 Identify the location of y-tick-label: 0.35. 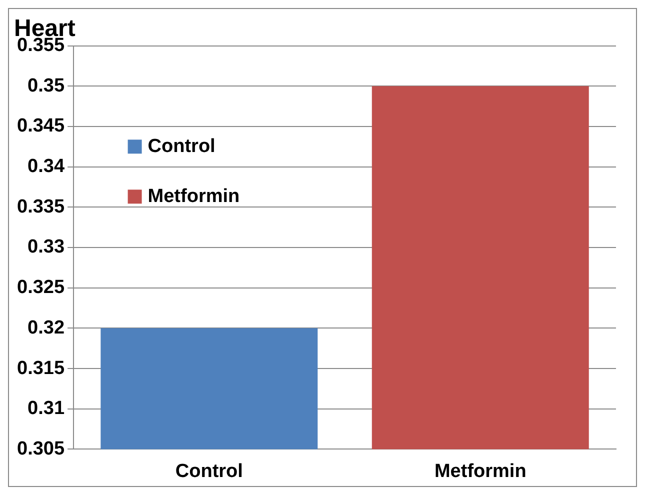
(46, 85).